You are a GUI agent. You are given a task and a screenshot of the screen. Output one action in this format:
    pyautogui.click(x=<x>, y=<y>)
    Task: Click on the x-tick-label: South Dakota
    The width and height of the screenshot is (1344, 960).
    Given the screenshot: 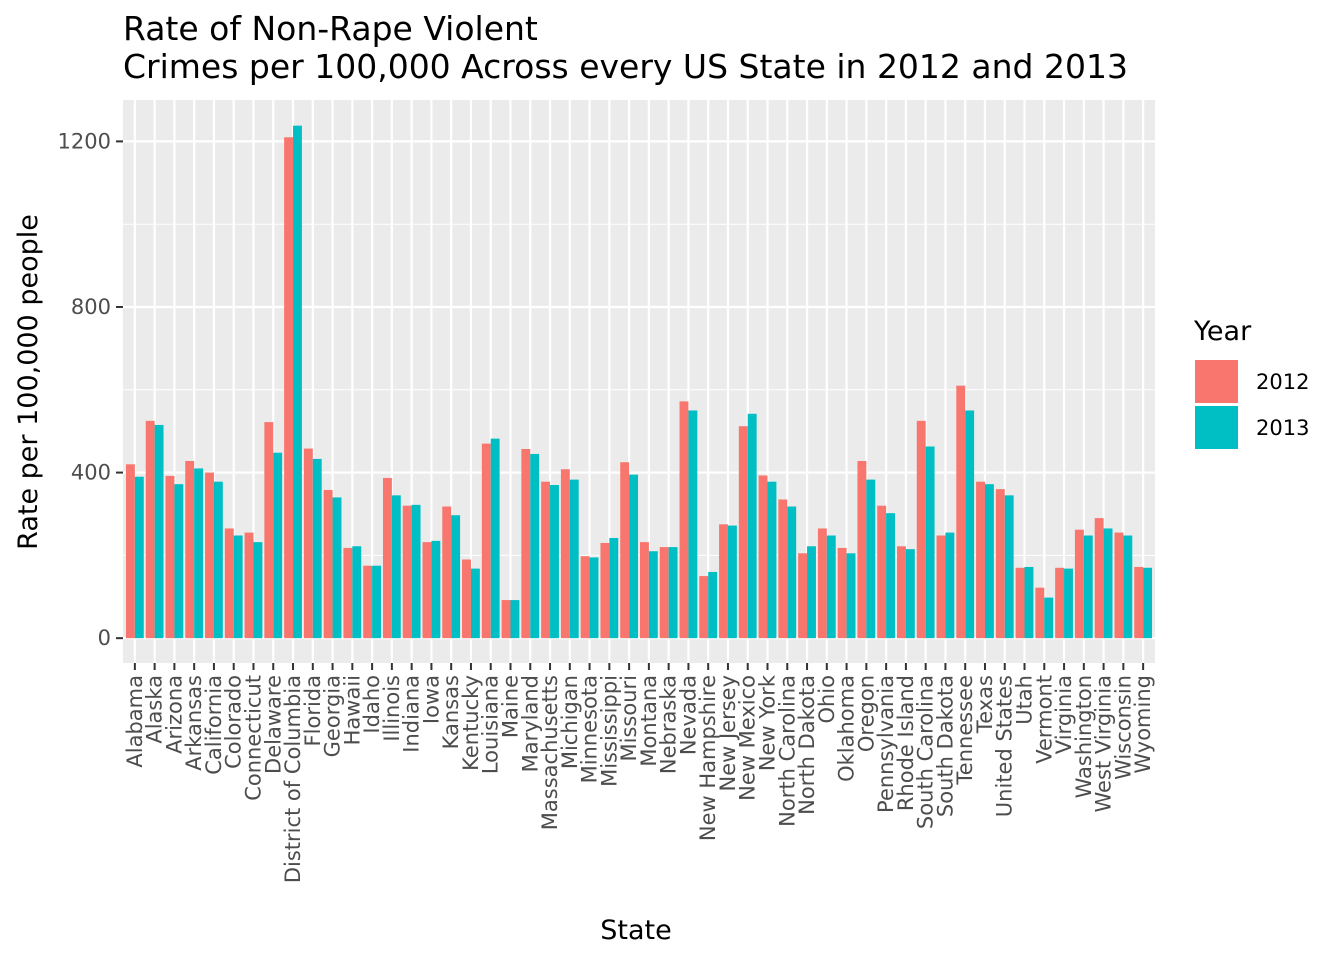 What is the action you would take?
    pyautogui.click(x=945, y=746)
    